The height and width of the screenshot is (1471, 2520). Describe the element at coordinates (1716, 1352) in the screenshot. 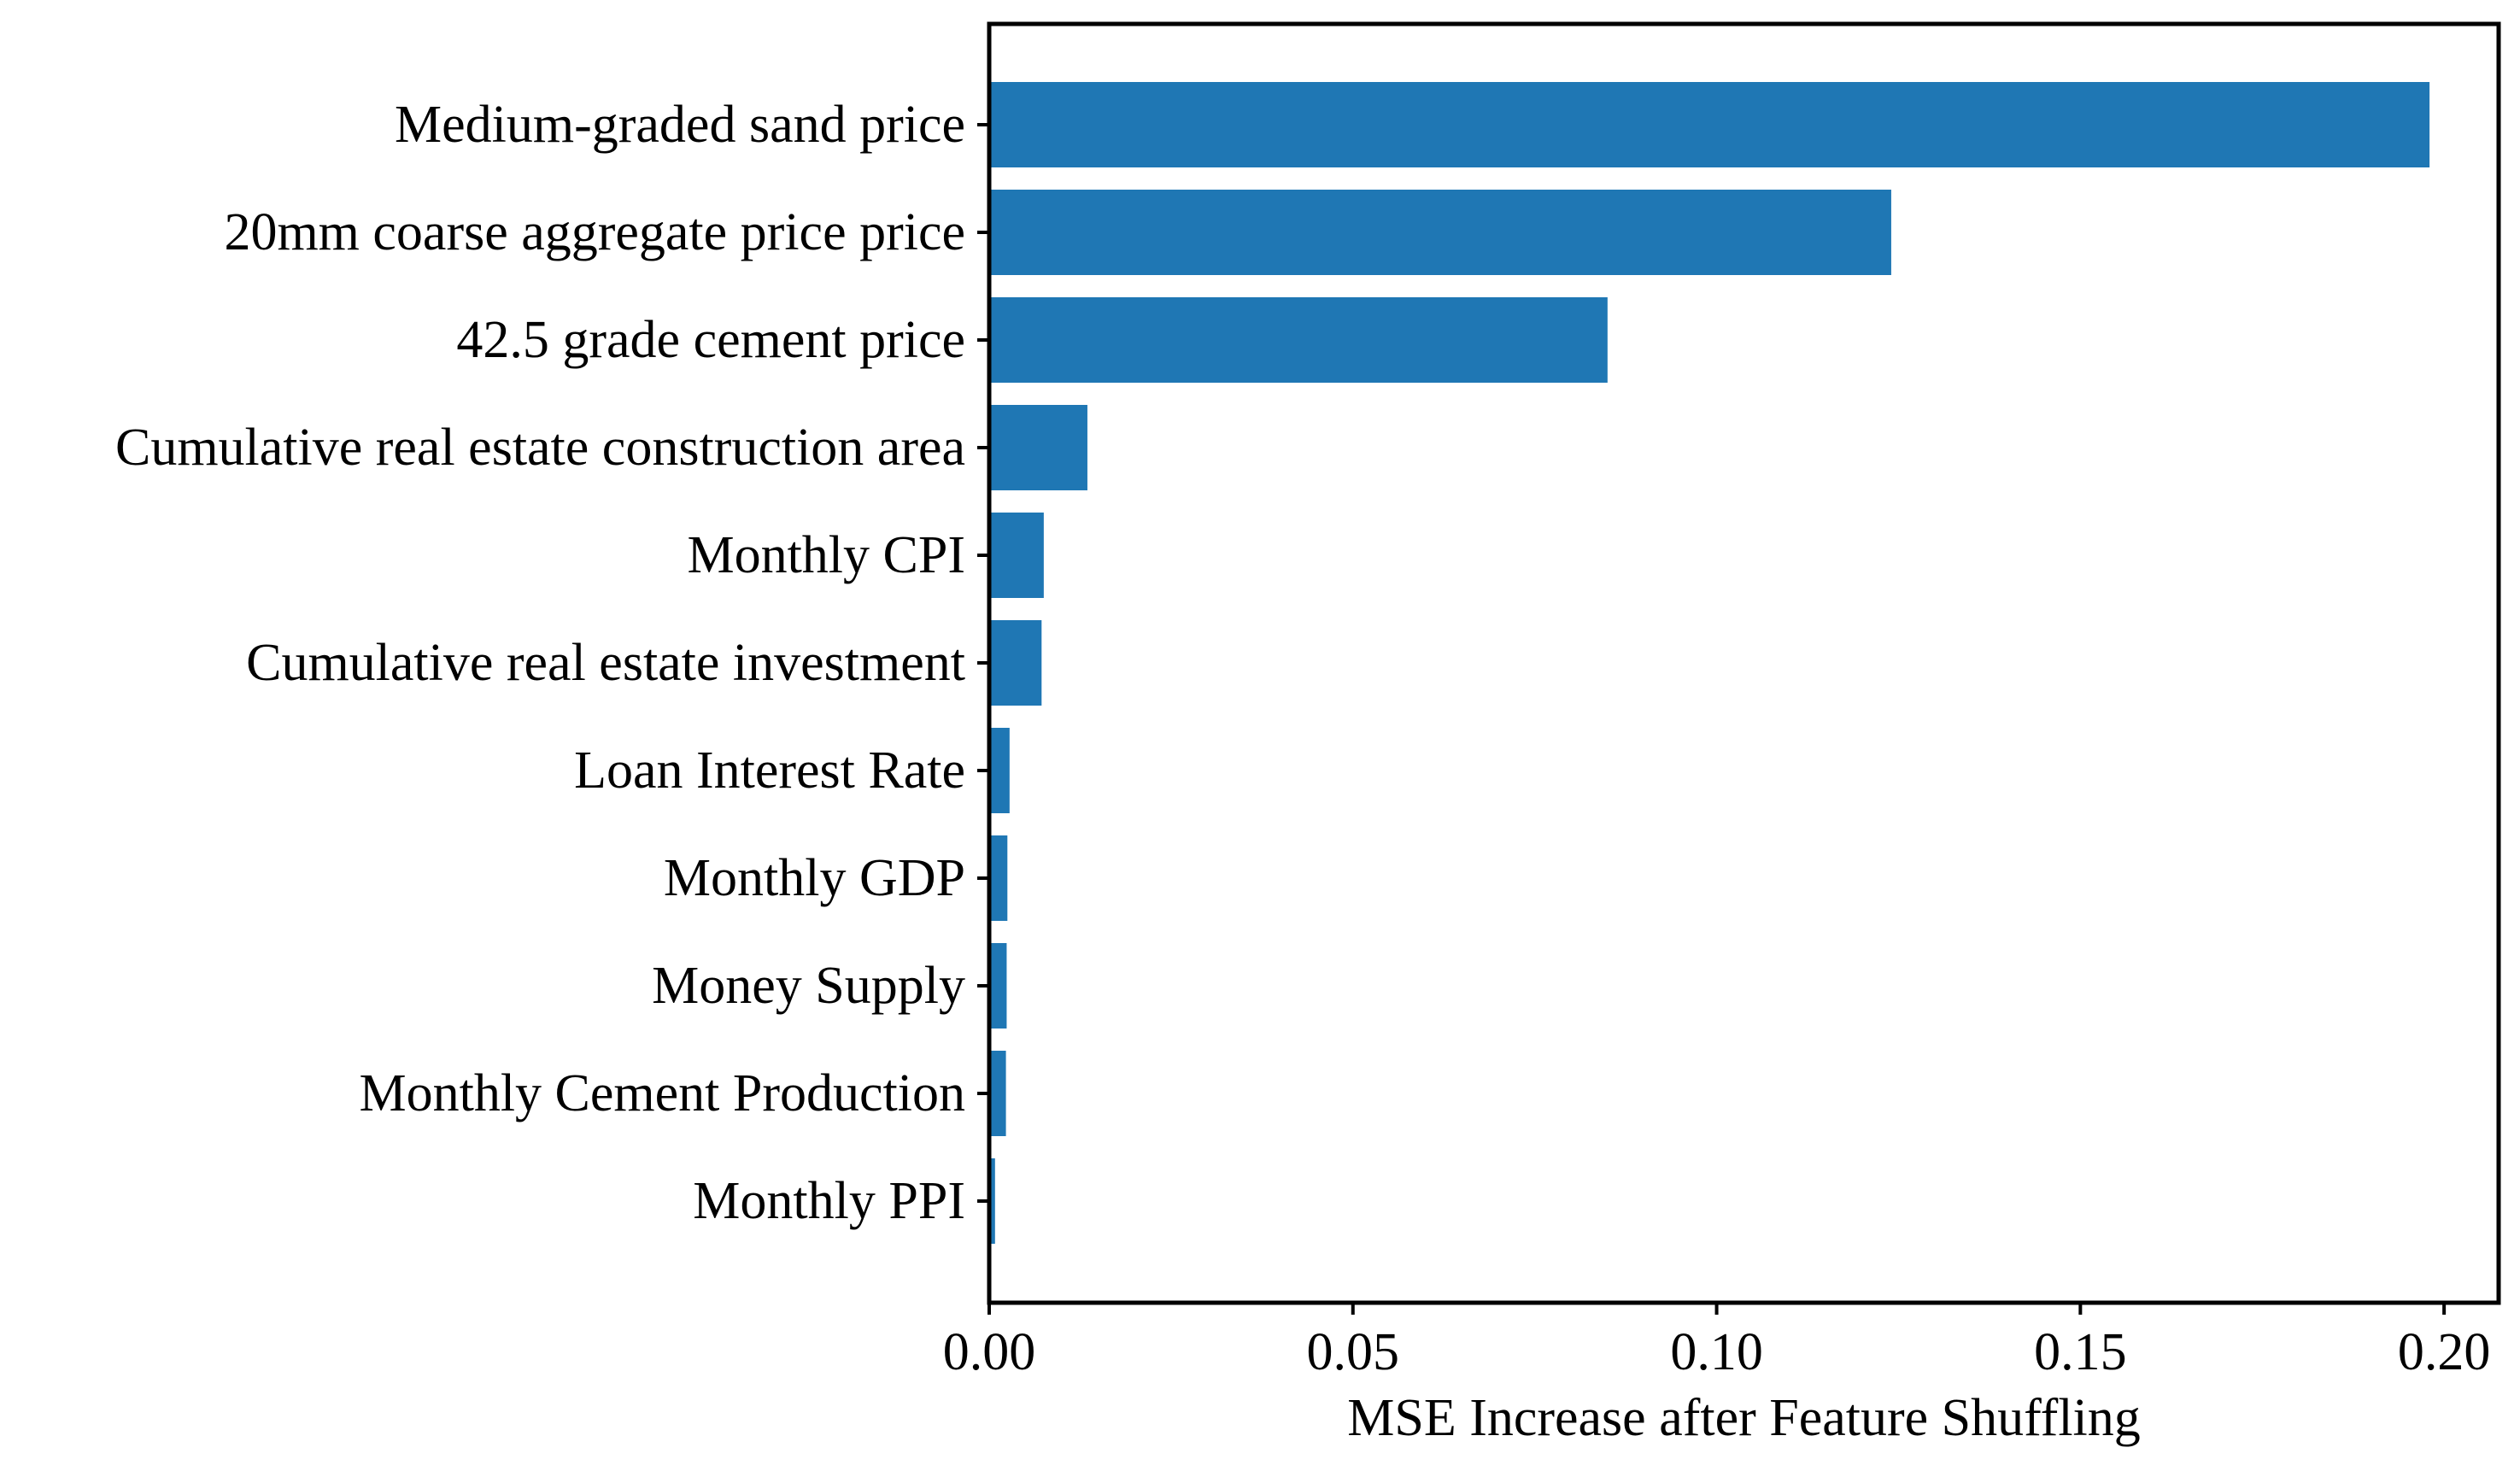

I see `x-tick-label: 0.10` at that location.